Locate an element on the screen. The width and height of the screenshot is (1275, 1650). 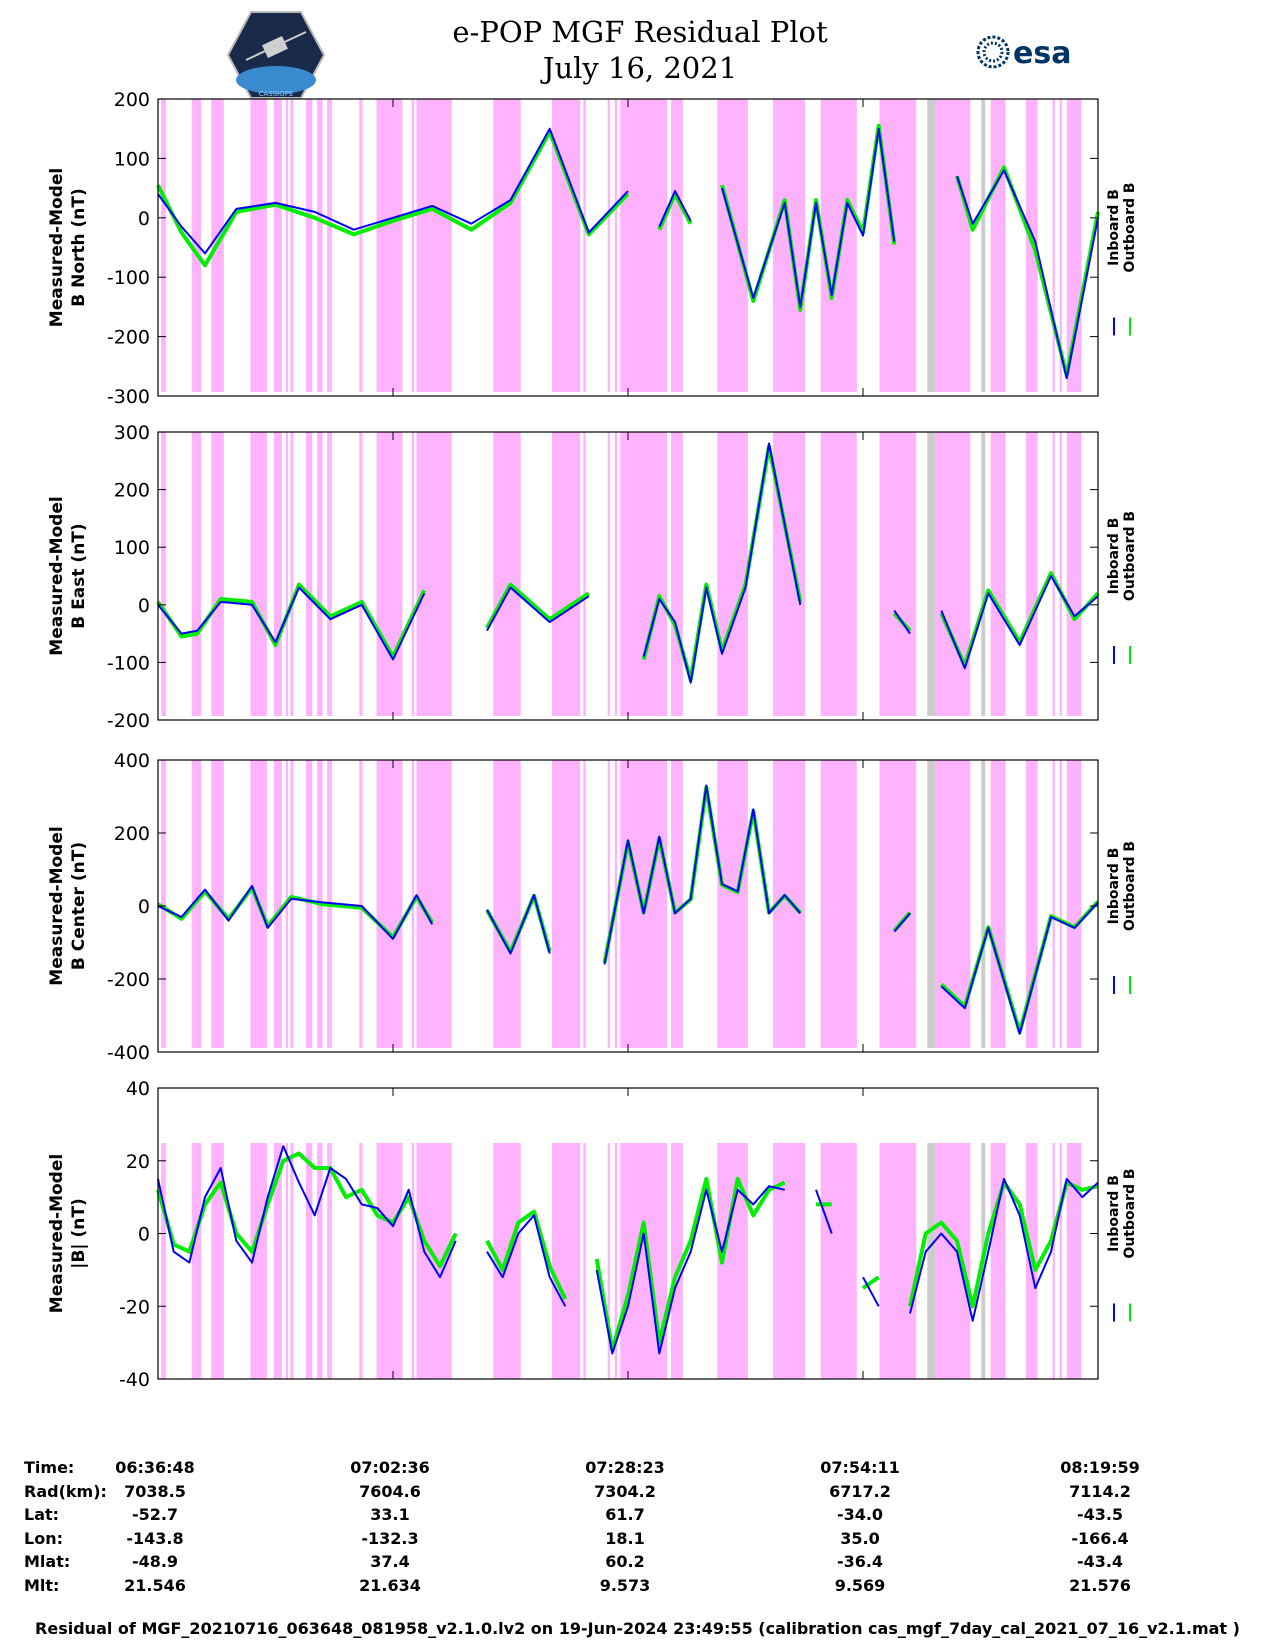
table-row: Lat: -52.7 33.1 61.7 -34.0 -43.5 is located at coordinates (637, 1516).